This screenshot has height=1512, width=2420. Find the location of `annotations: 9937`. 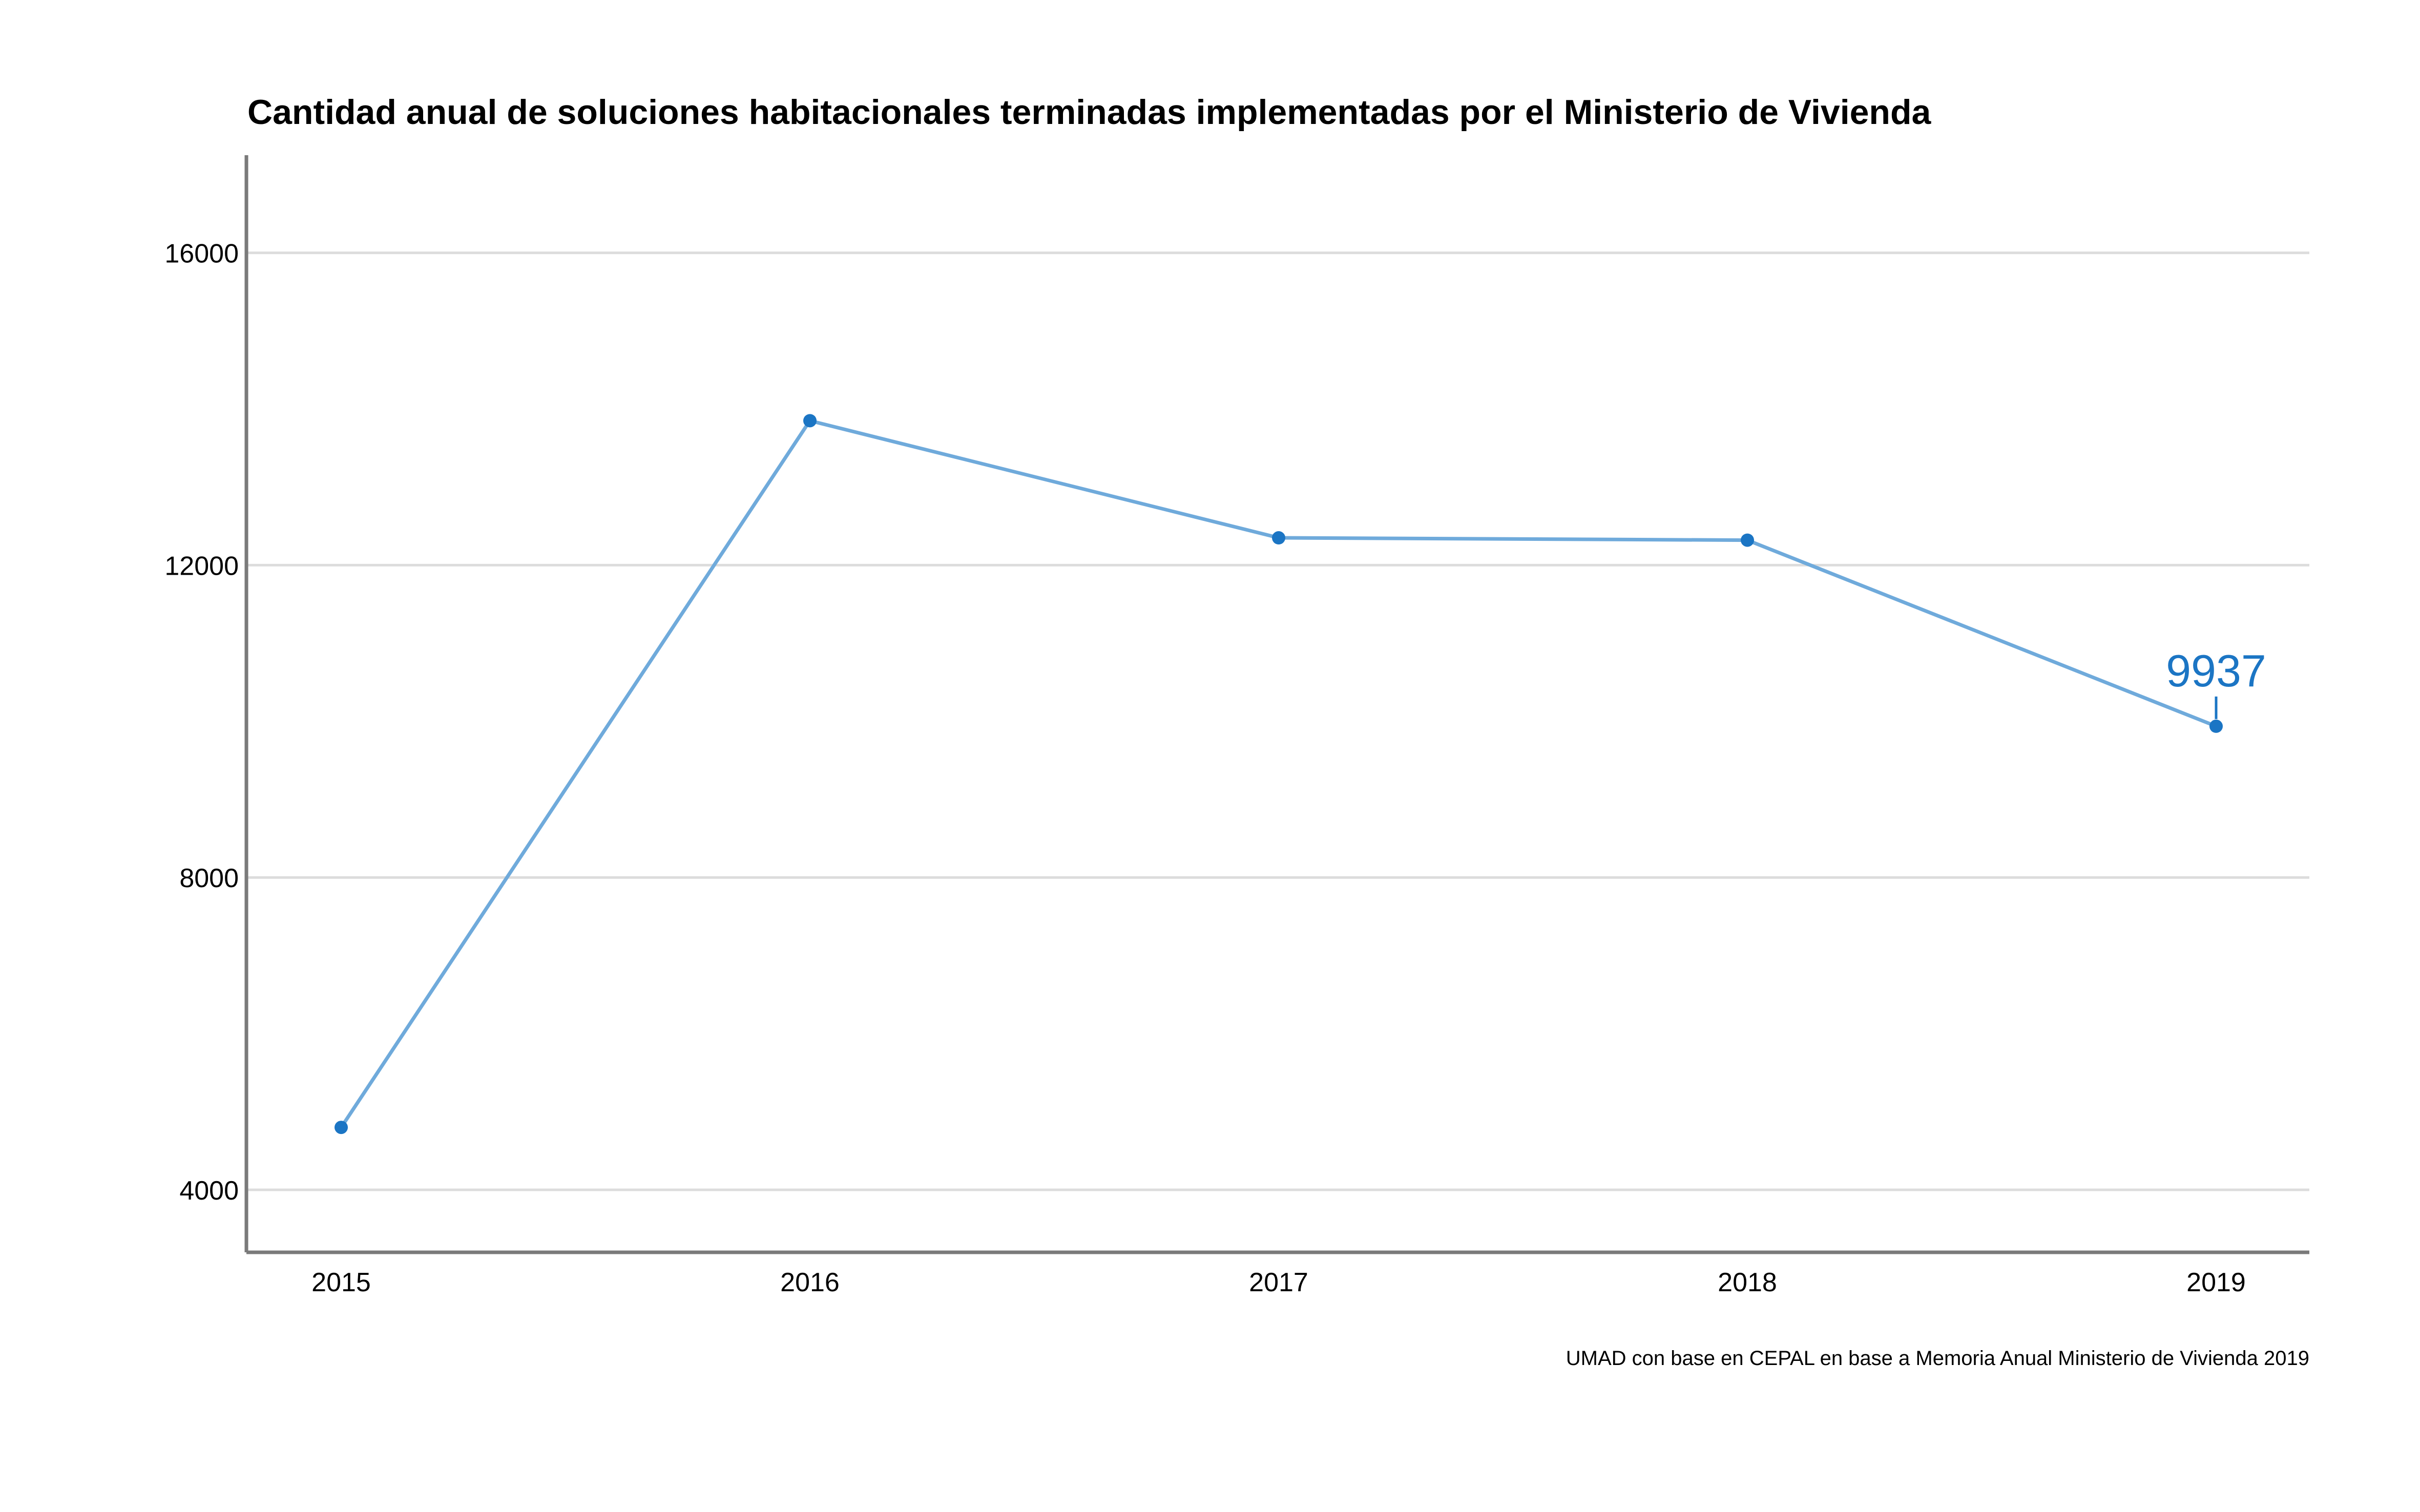

annotations: 9937 is located at coordinates (2216, 682).